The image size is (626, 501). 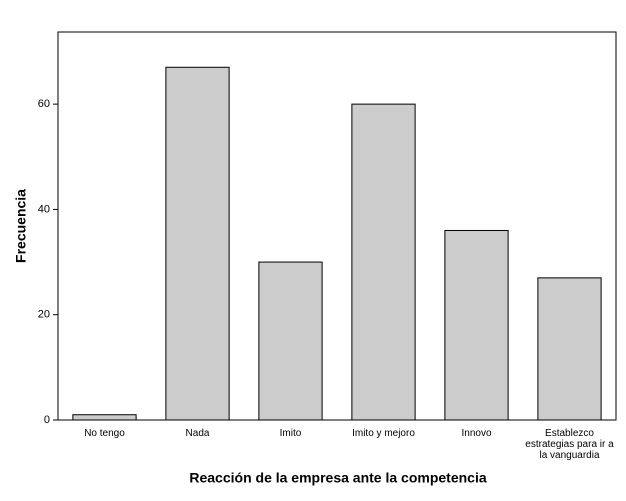 I want to click on x-tick-label: Imito y mejoro, so click(x=383, y=433).